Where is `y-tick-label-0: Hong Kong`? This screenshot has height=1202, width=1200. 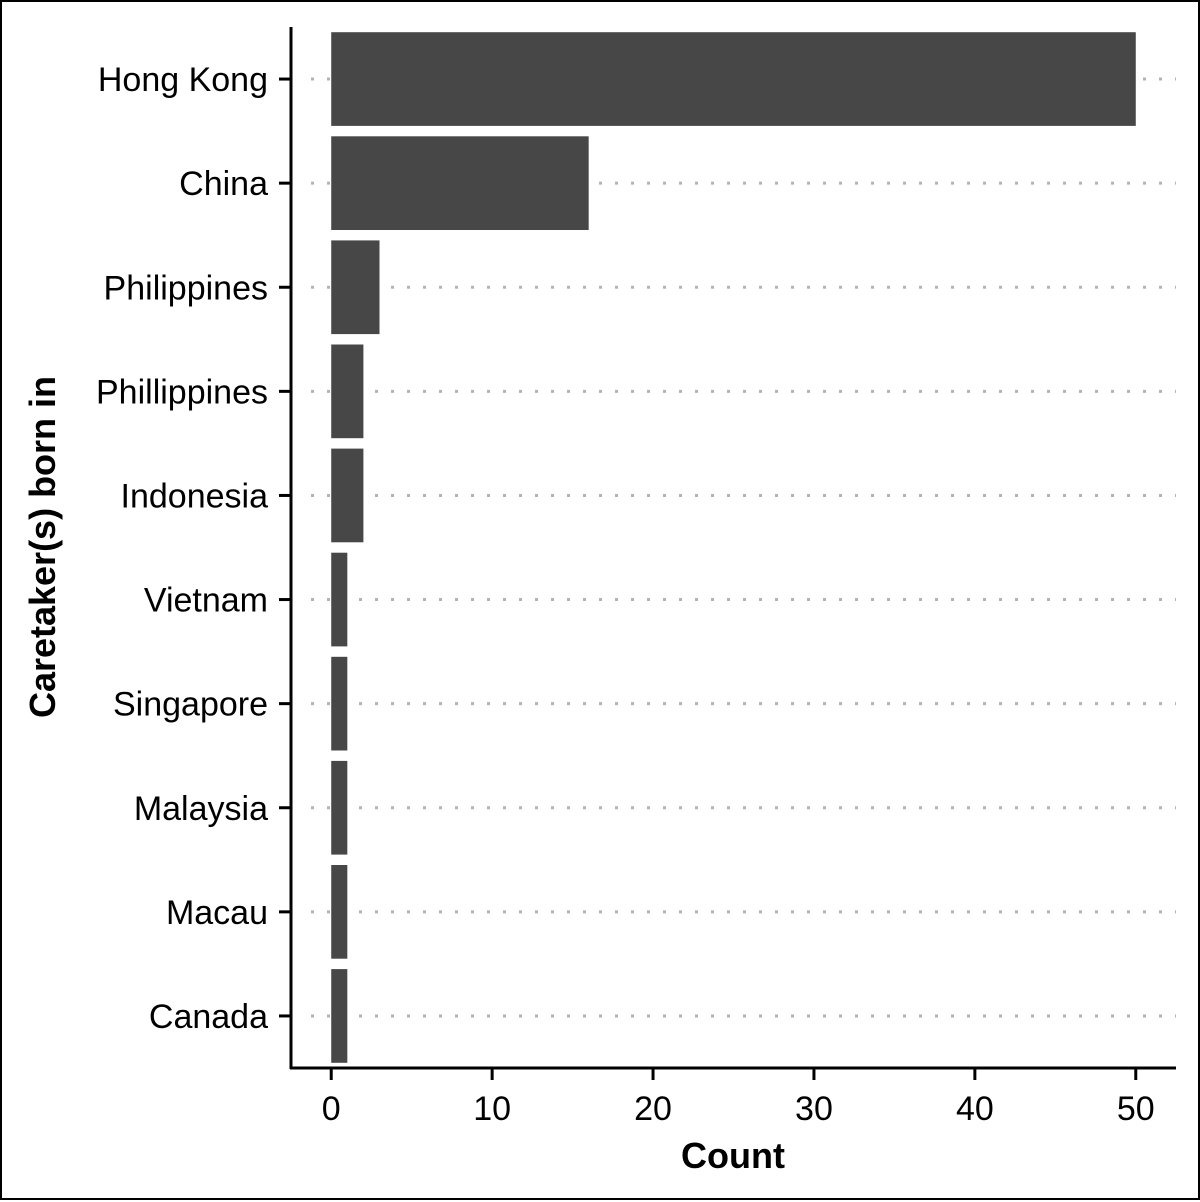 y-tick-label-0: Hong Kong is located at coordinates (183, 80).